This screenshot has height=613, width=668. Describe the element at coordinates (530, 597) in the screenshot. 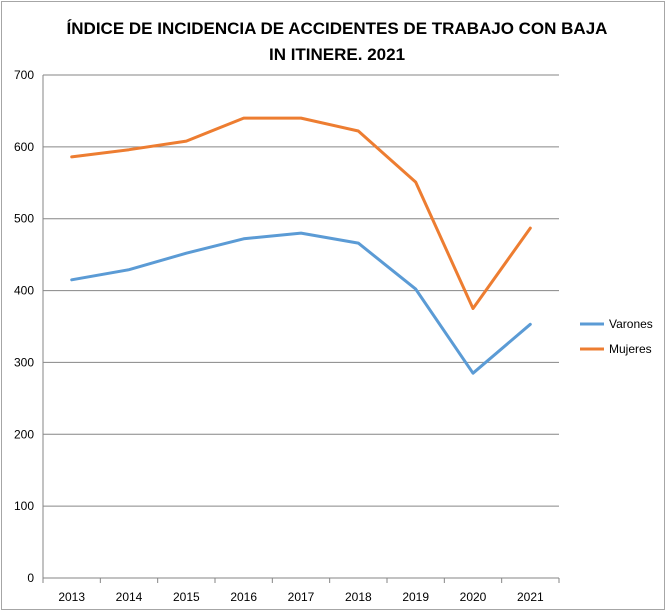

I see `x-tick-label: 2021` at that location.